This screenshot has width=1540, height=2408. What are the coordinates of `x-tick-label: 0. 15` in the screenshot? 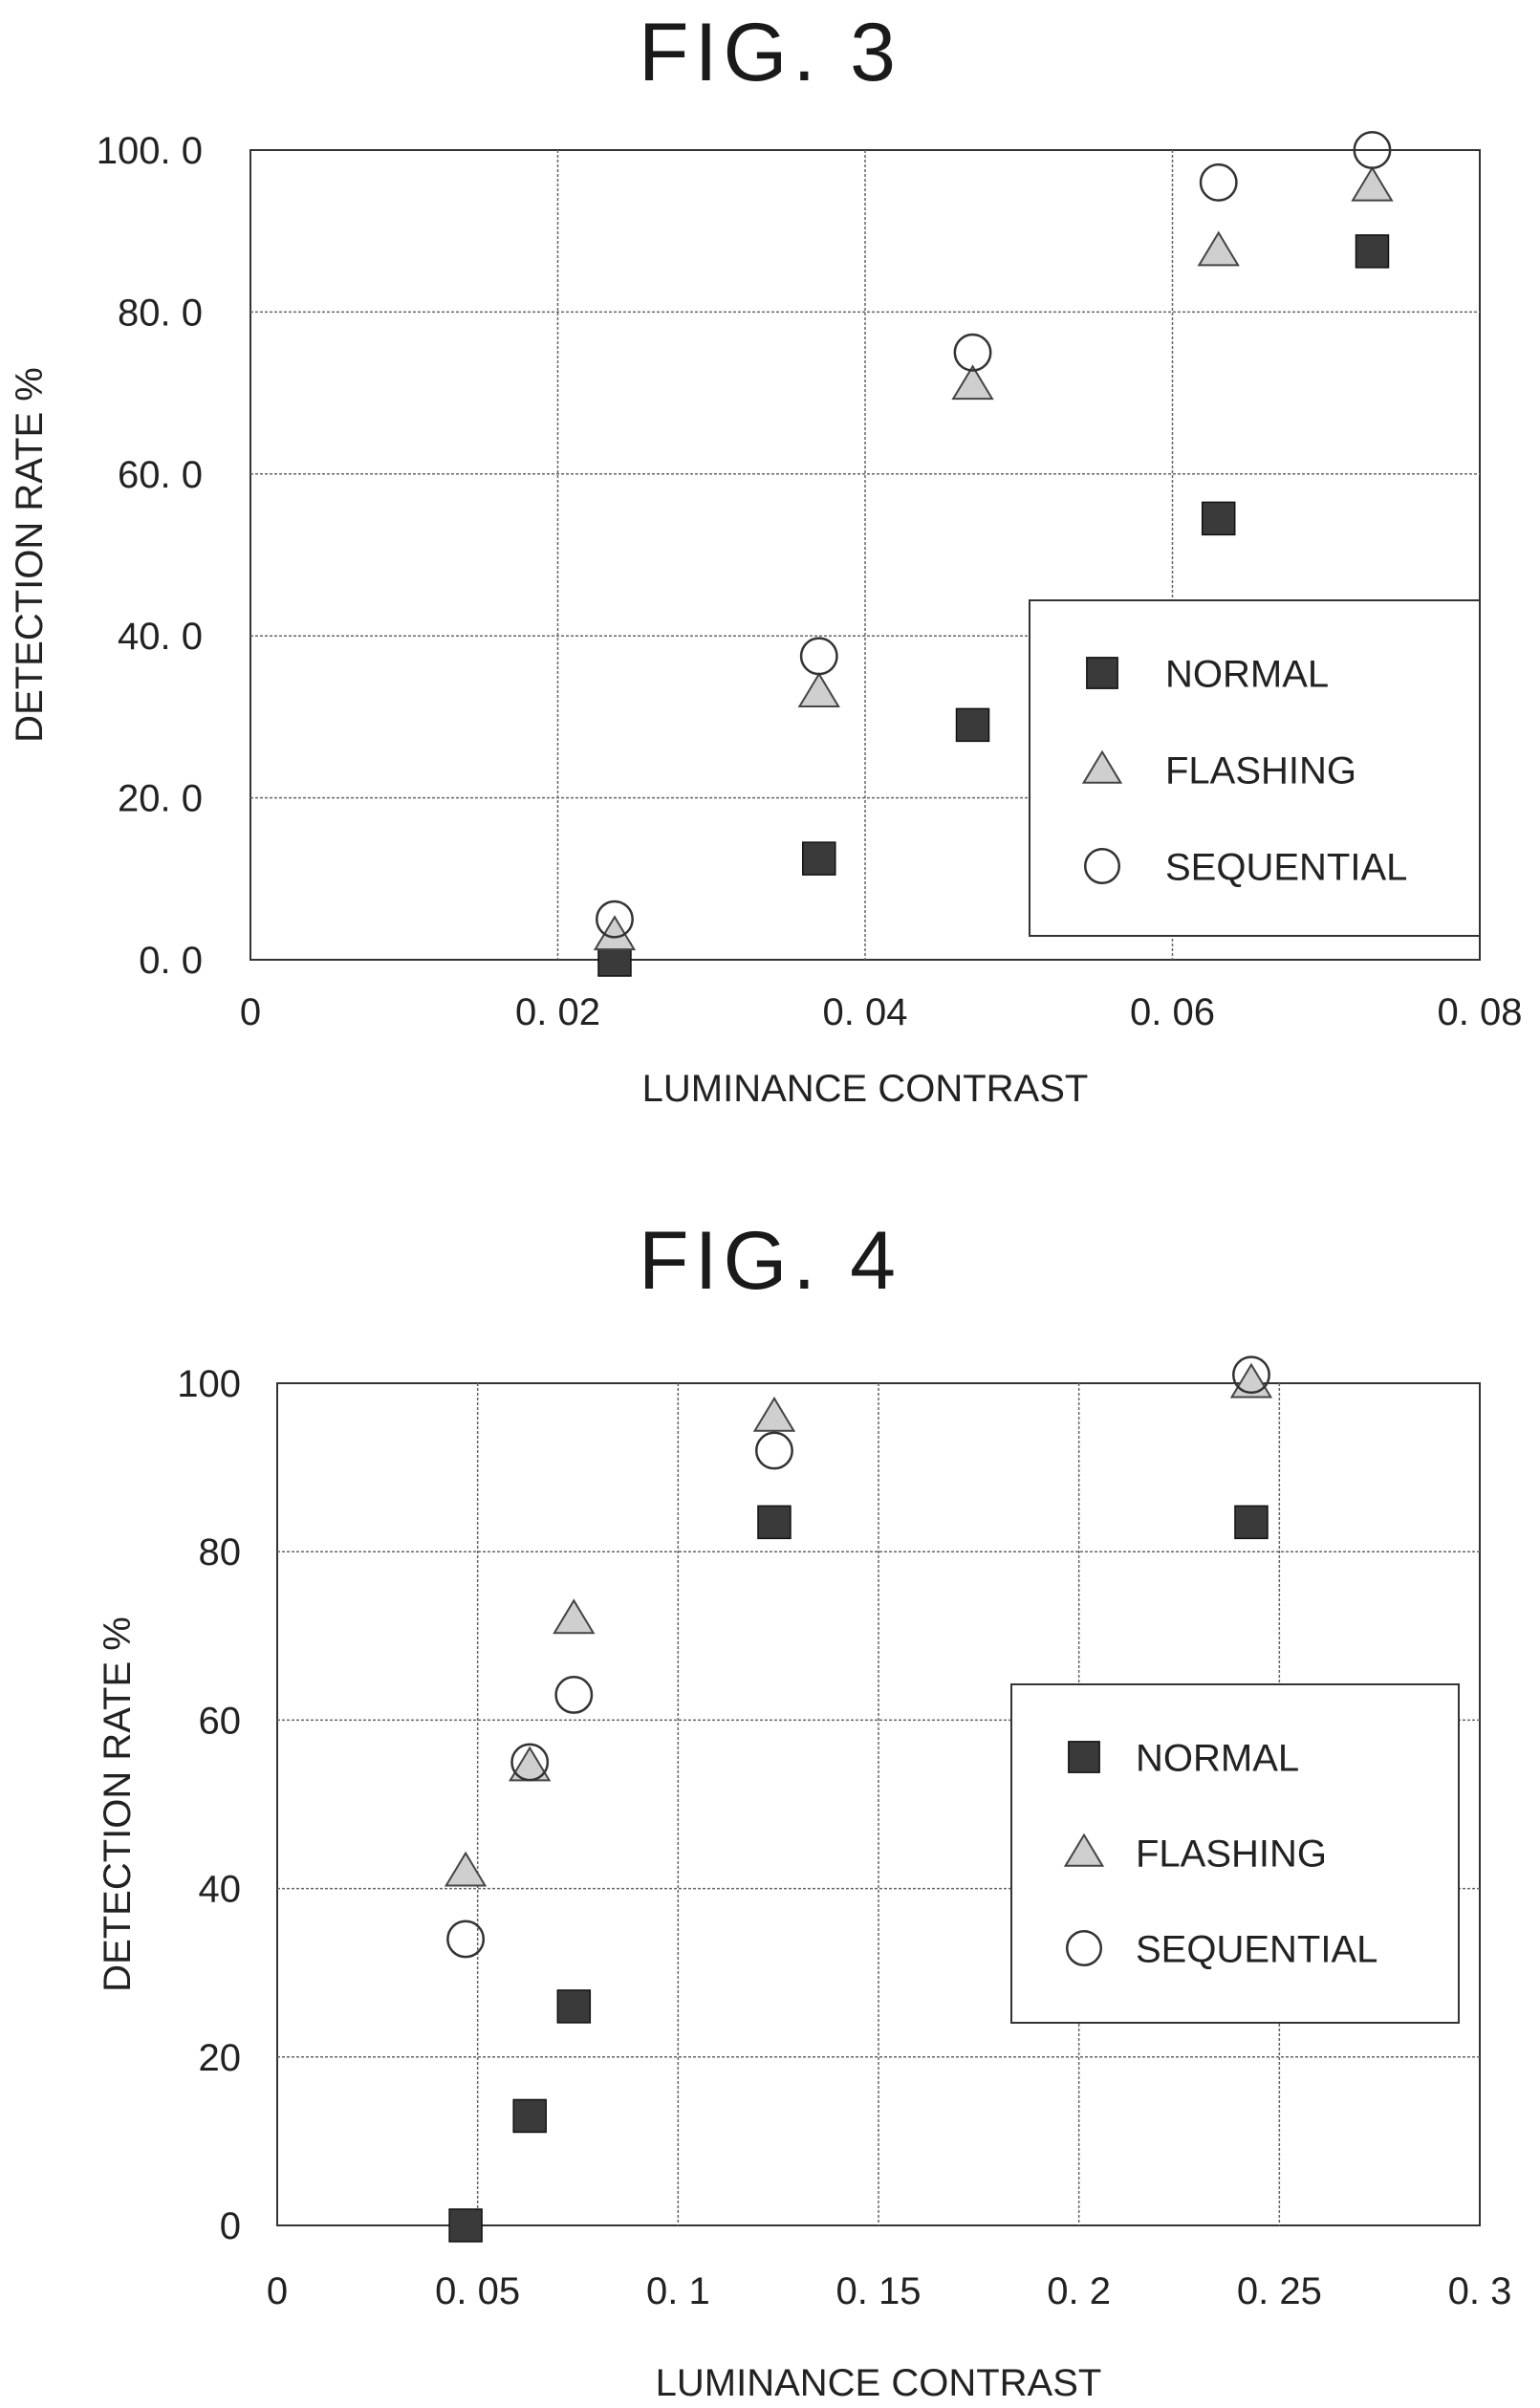 It's located at (879, 2291).